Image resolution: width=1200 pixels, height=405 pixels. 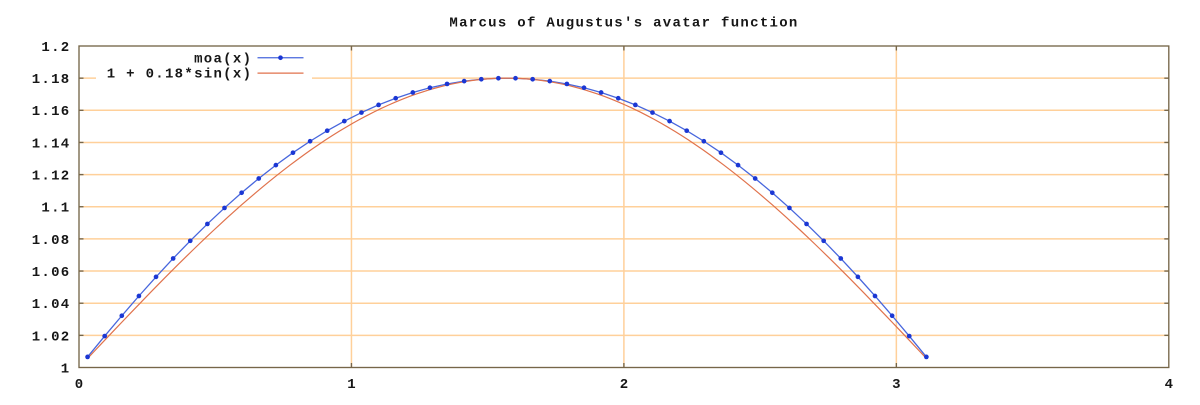 What do you see at coordinates (180, 75) in the screenshot?
I see `svg-text: 1 + 0.18*sin(x)` at bounding box center [180, 75].